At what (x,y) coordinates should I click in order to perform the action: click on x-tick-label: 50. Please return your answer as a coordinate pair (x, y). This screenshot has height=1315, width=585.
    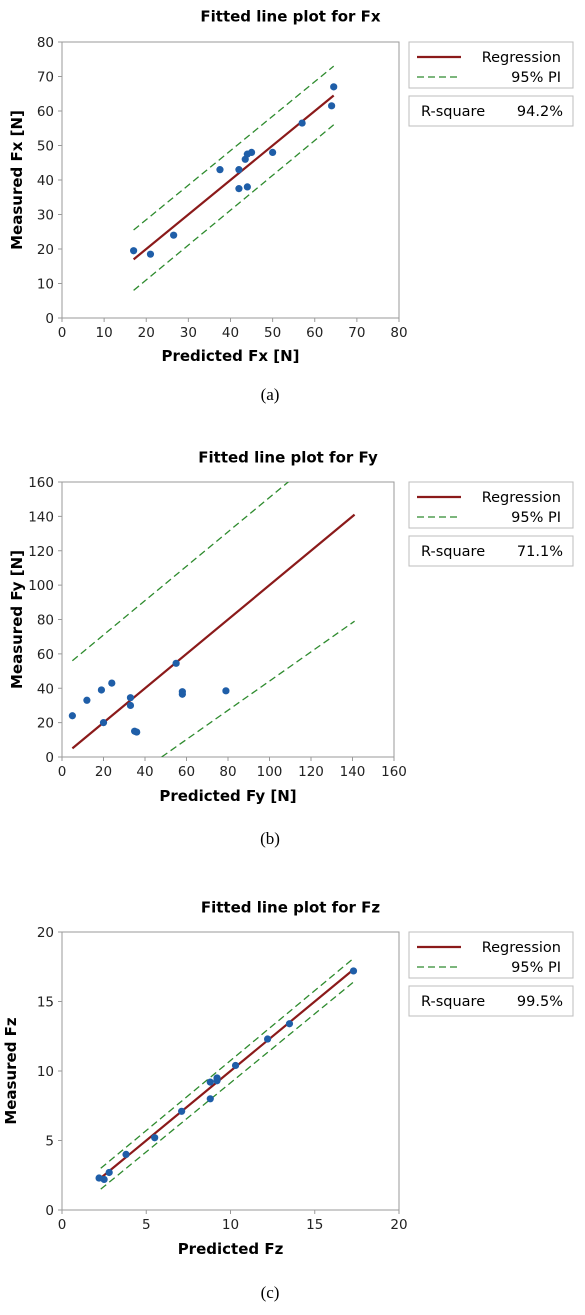
    Looking at the image, I should click on (272, 333).